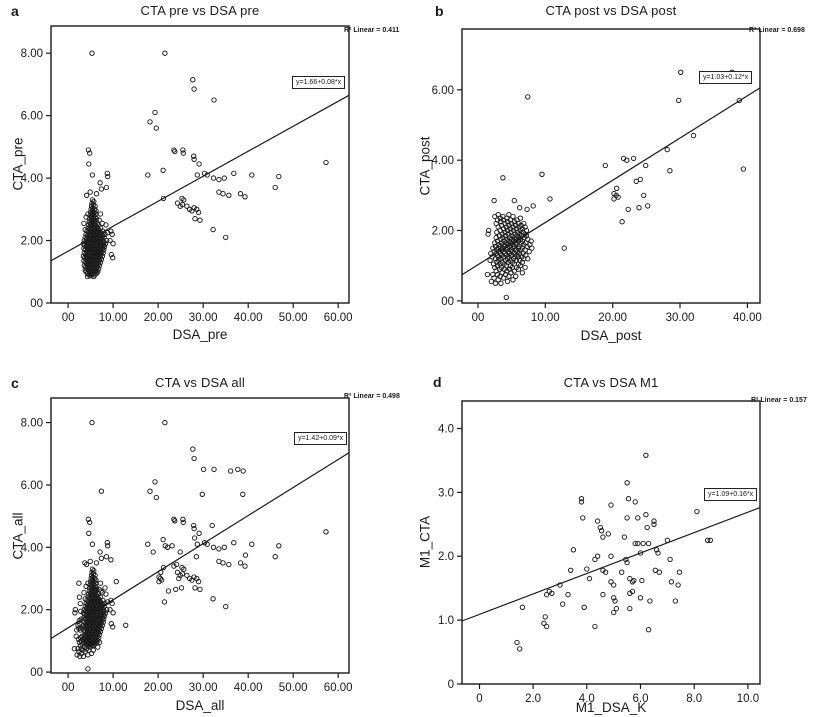  What do you see at coordinates (200, 382) in the screenshot?
I see `panel-title-c: CTA vs DSA all` at bounding box center [200, 382].